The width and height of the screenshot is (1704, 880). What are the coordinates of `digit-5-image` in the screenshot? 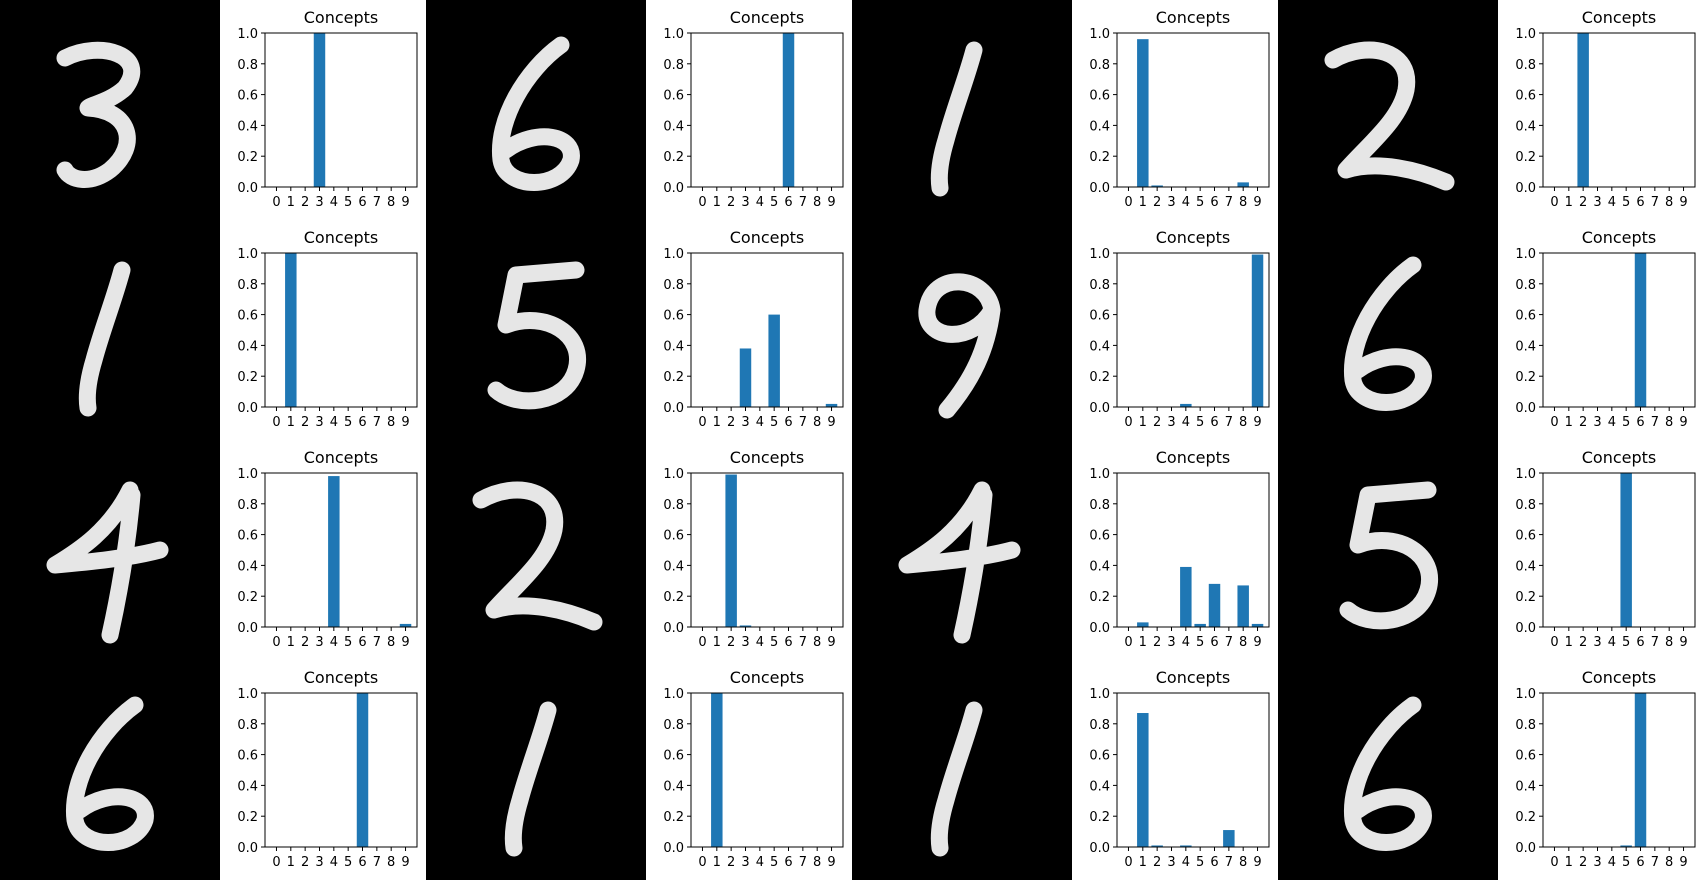 It's located at (1388, 550).